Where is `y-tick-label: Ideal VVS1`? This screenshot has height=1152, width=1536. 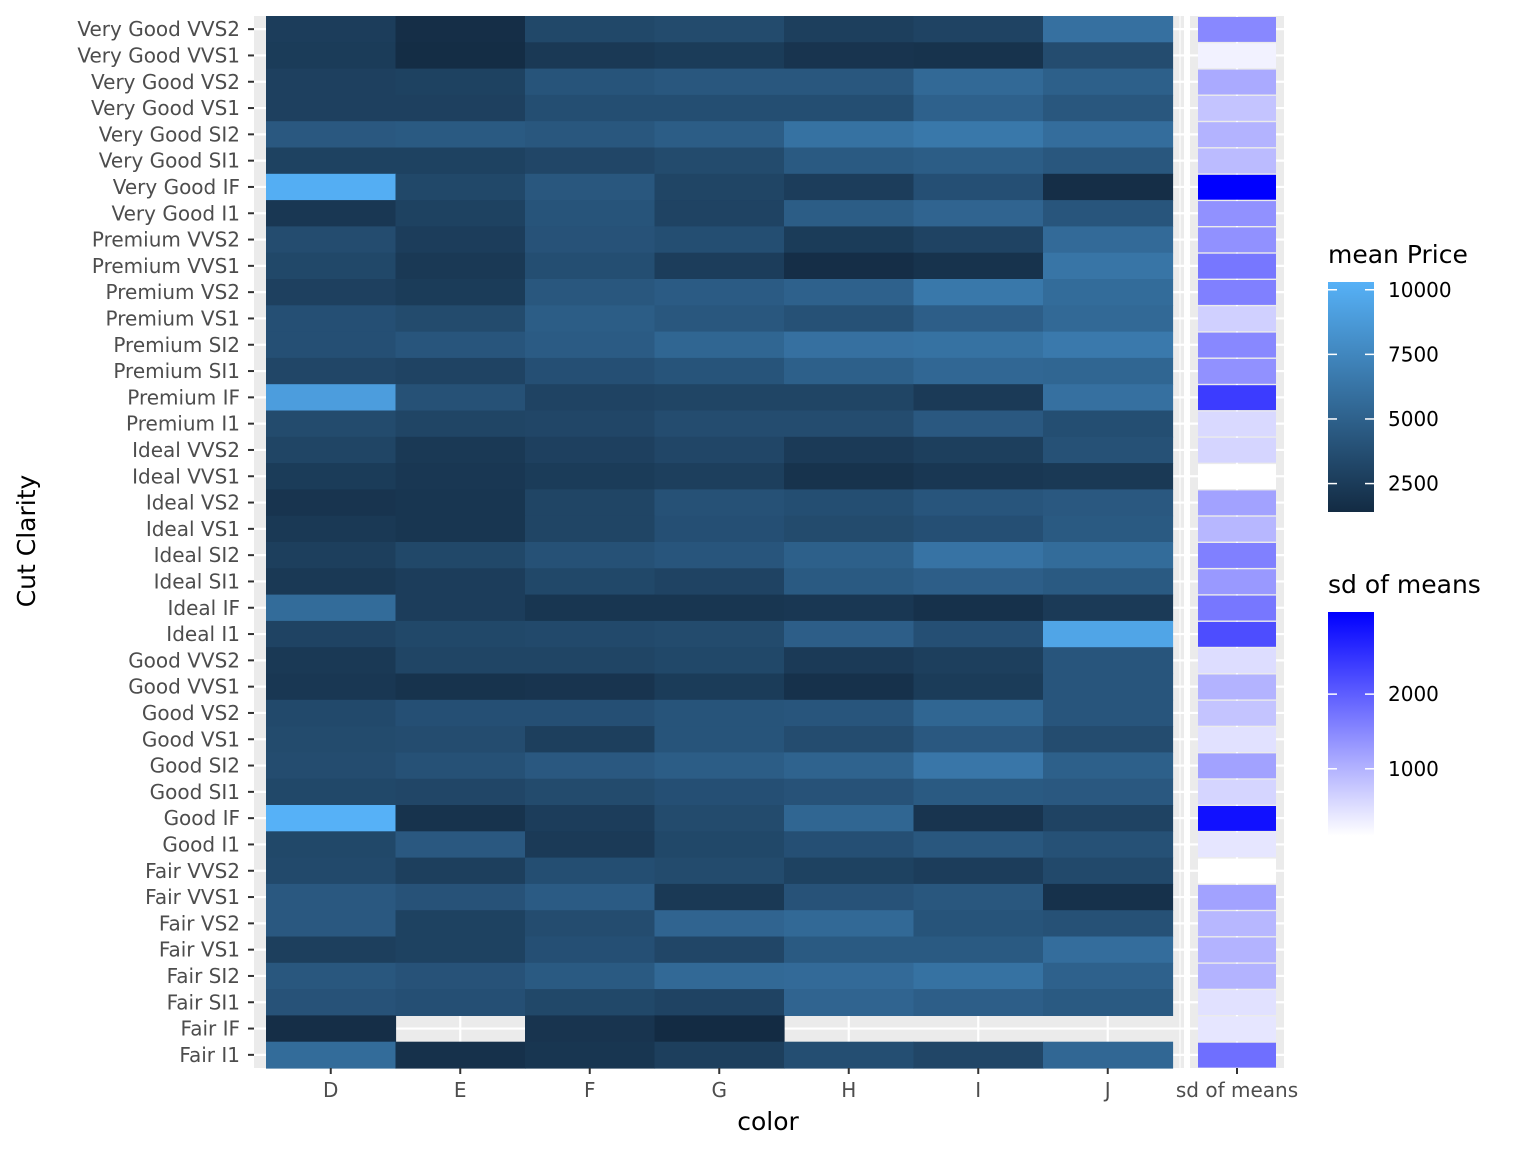 y-tick-label: Ideal VVS1 is located at coordinates (186, 476).